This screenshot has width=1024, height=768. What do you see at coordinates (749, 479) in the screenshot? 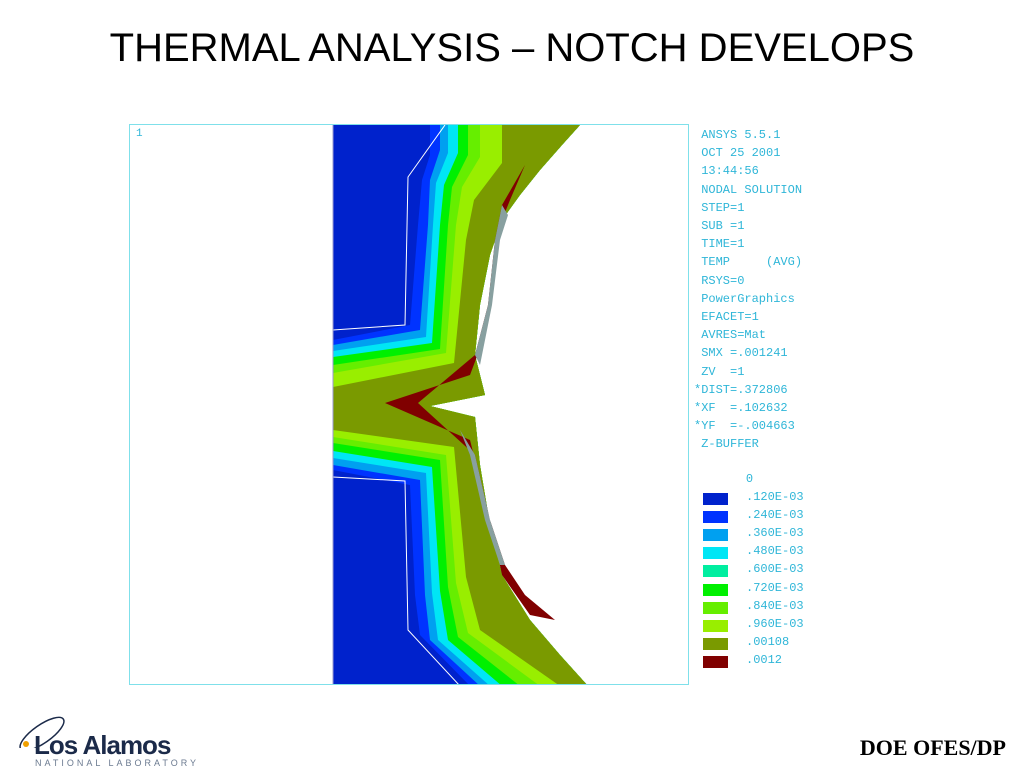
I see `legend-zero-label: 0` at bounding box center [749, 479].